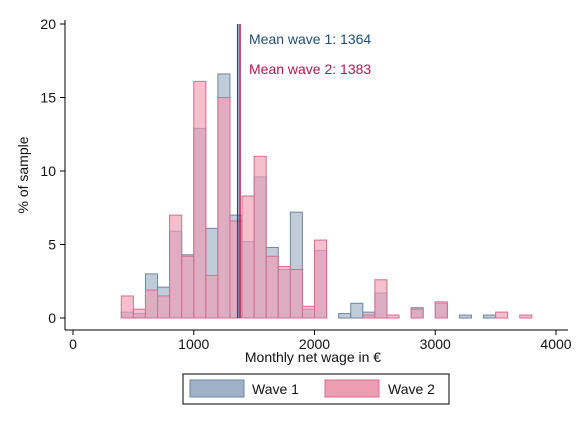  Describe the element at coordinates (310, 39) in the screenshot. I see `mean-wave-1-label: Mean wave 1: 1364` at that location.